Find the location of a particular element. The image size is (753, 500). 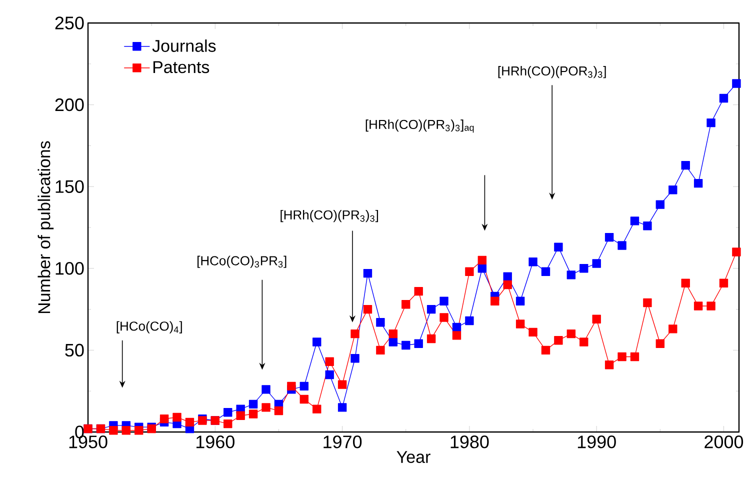

annotation: [HCo(CO)$_{3}$PR$_{3}$] is located at coordinates (241, 262).